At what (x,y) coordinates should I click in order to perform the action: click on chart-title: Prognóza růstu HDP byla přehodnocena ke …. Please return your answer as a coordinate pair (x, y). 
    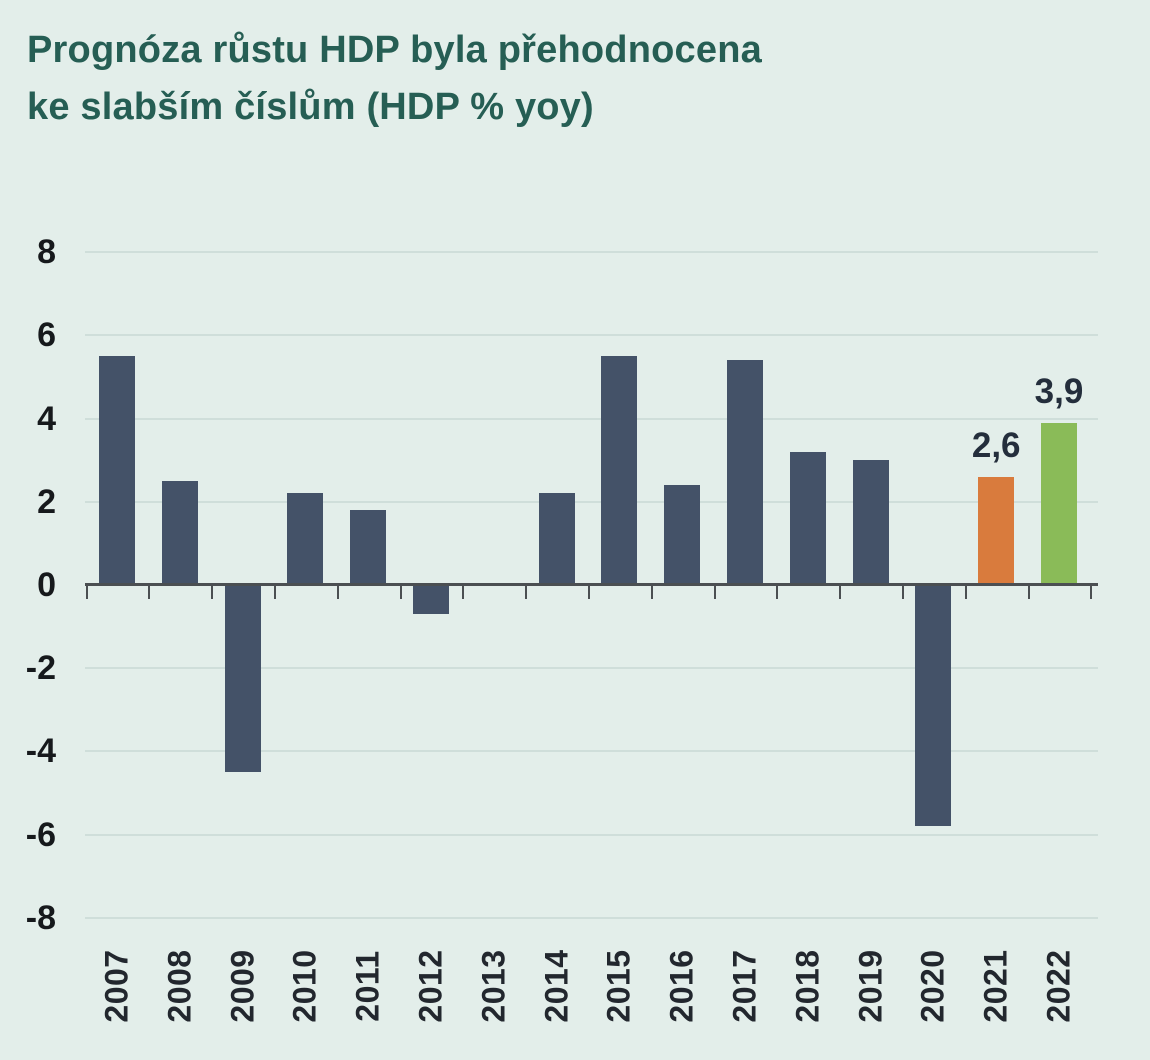
    Looking at the image, I should click on (394, 79).